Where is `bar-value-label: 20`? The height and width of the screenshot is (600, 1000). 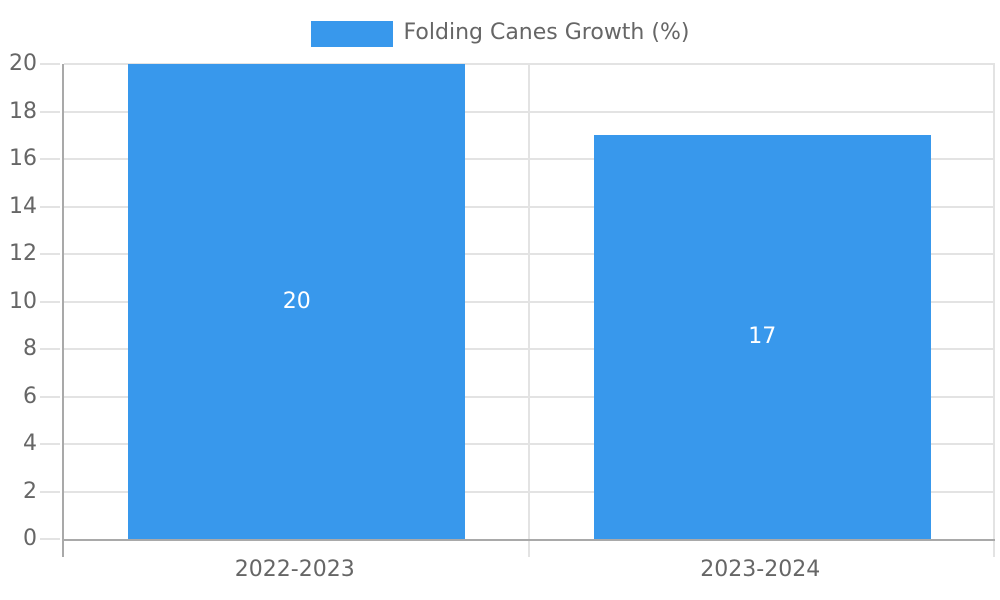 bar-value-label: 20 is located at coordinates (296, 301).